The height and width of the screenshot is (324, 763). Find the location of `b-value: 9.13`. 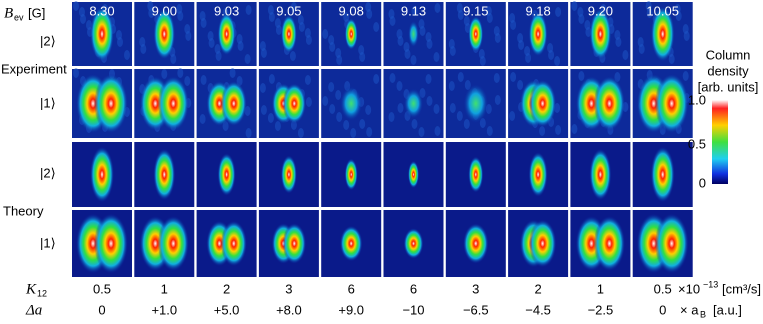

b-value: 9.13 is located at coordinates (413, 10).